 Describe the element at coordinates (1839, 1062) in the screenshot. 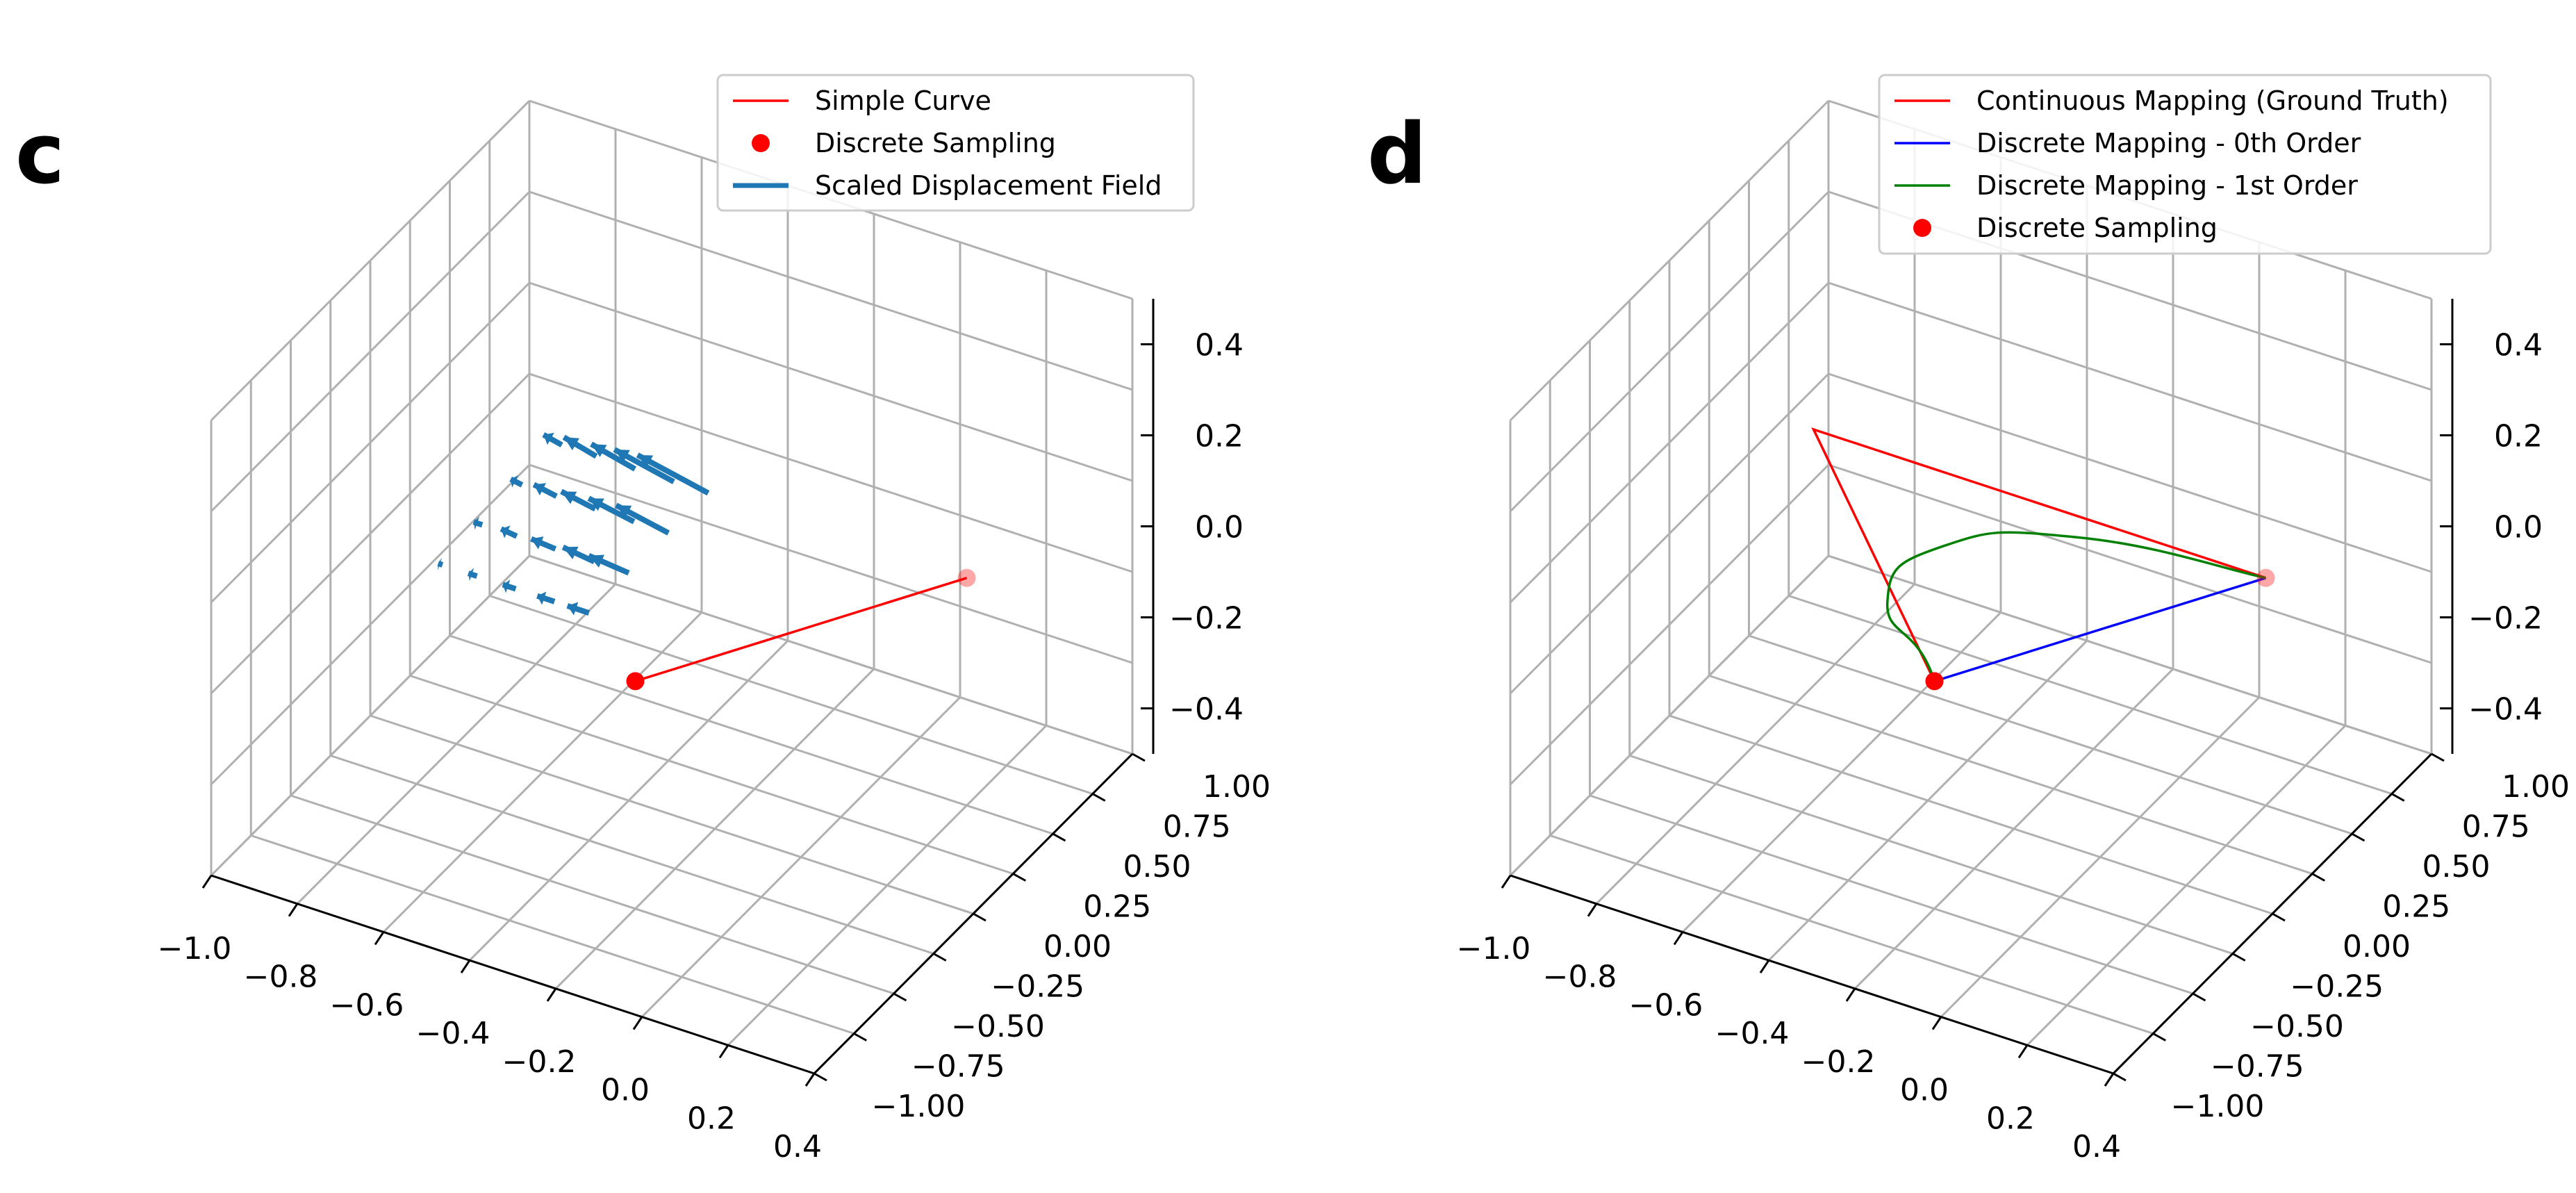

I see `x-tick-label: −0.2` at that location.